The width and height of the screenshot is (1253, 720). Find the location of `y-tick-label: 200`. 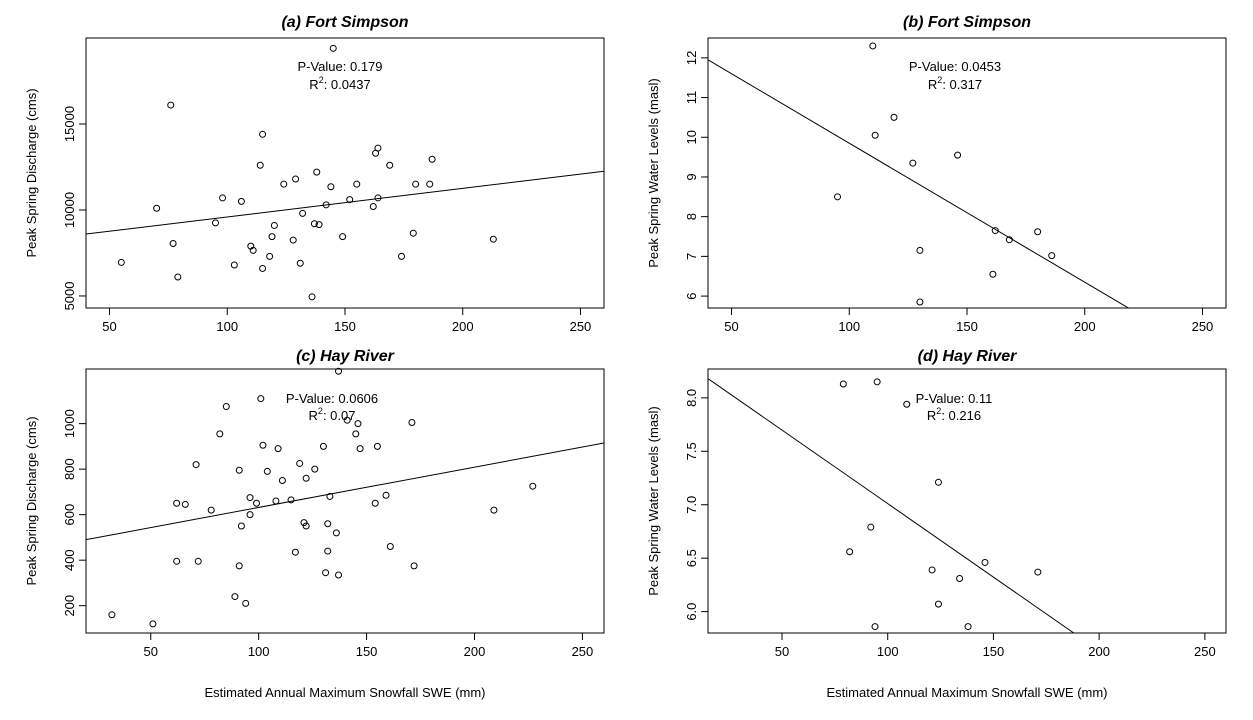

y-tick-label: 200 is located at coordinates (69, 606).